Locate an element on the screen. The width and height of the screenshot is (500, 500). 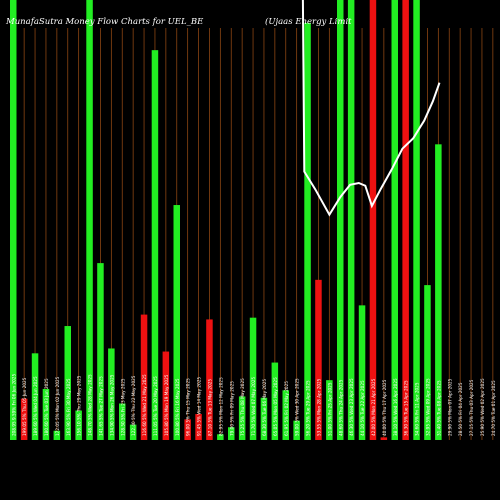
x-tick-label: 59.00 5% Wed 30 Apr 2025 is located at coordinates (297, 407).